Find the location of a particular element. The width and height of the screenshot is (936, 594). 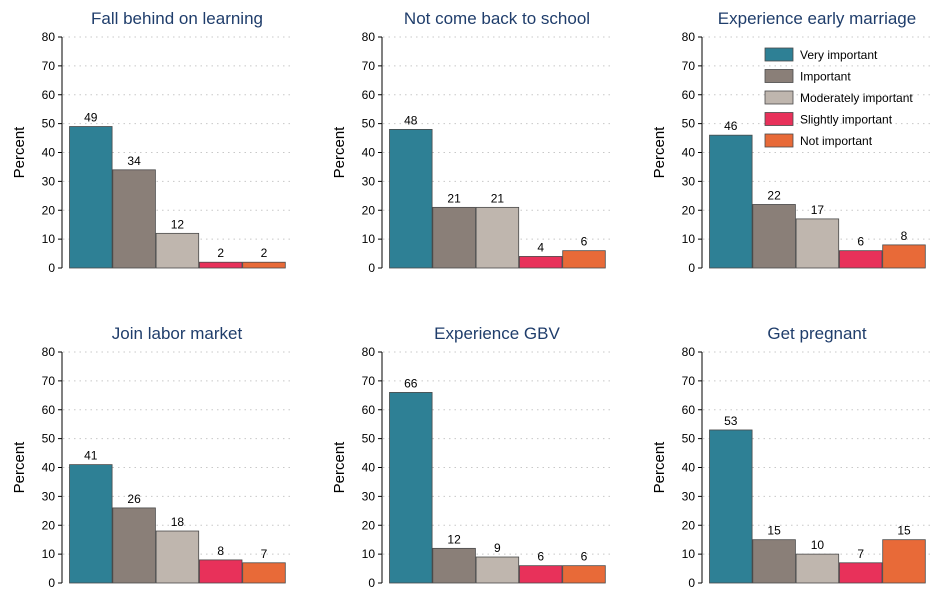

bar-value-label: 18 is located at coordinates (178, 522).